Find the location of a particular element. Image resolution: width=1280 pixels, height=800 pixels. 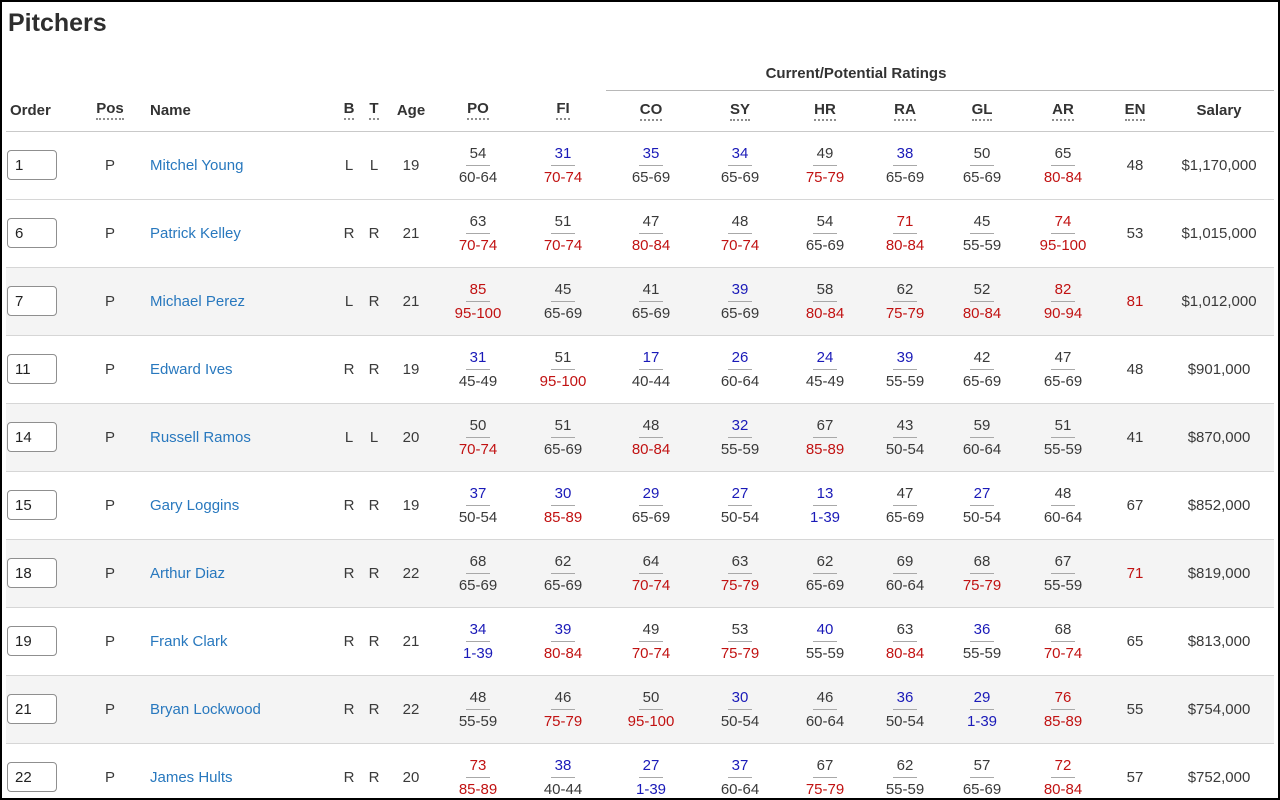

player-name-link: Michael Perez is located at coordinates (198, 301).